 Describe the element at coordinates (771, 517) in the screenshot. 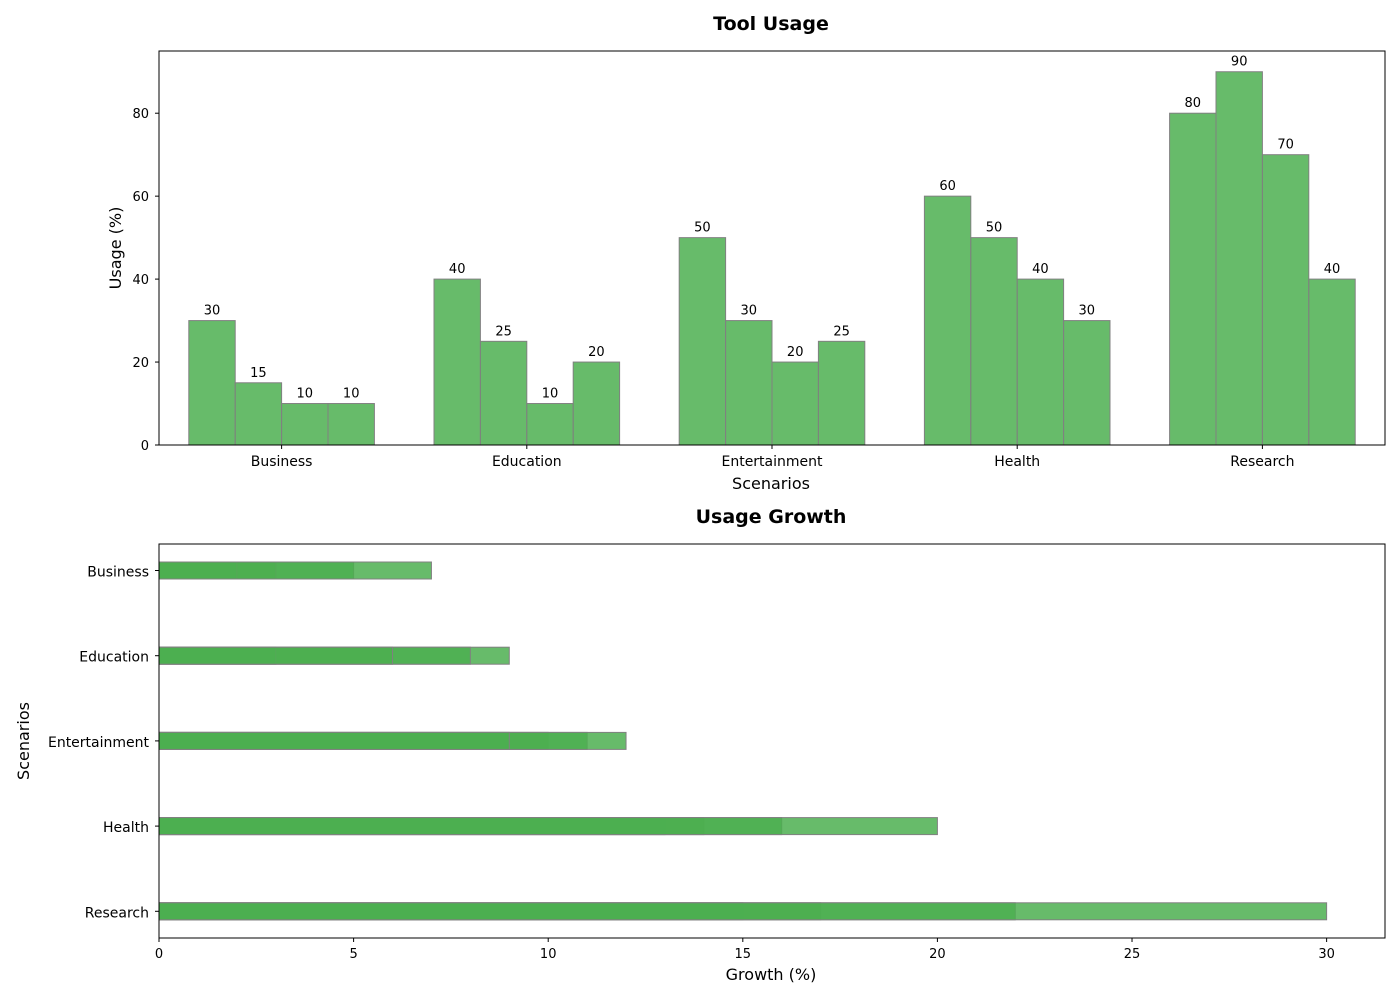

I see `chart-title: Usage Growth` at that location.